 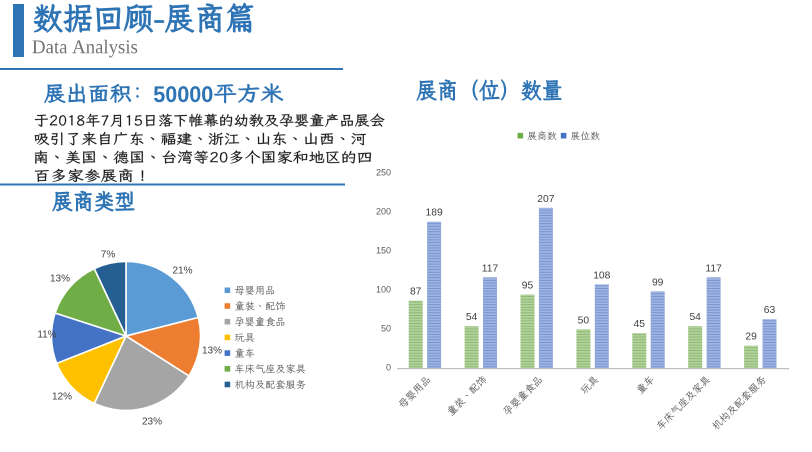 I want to click on svg-text: 23%, so click(x=152, y=422).